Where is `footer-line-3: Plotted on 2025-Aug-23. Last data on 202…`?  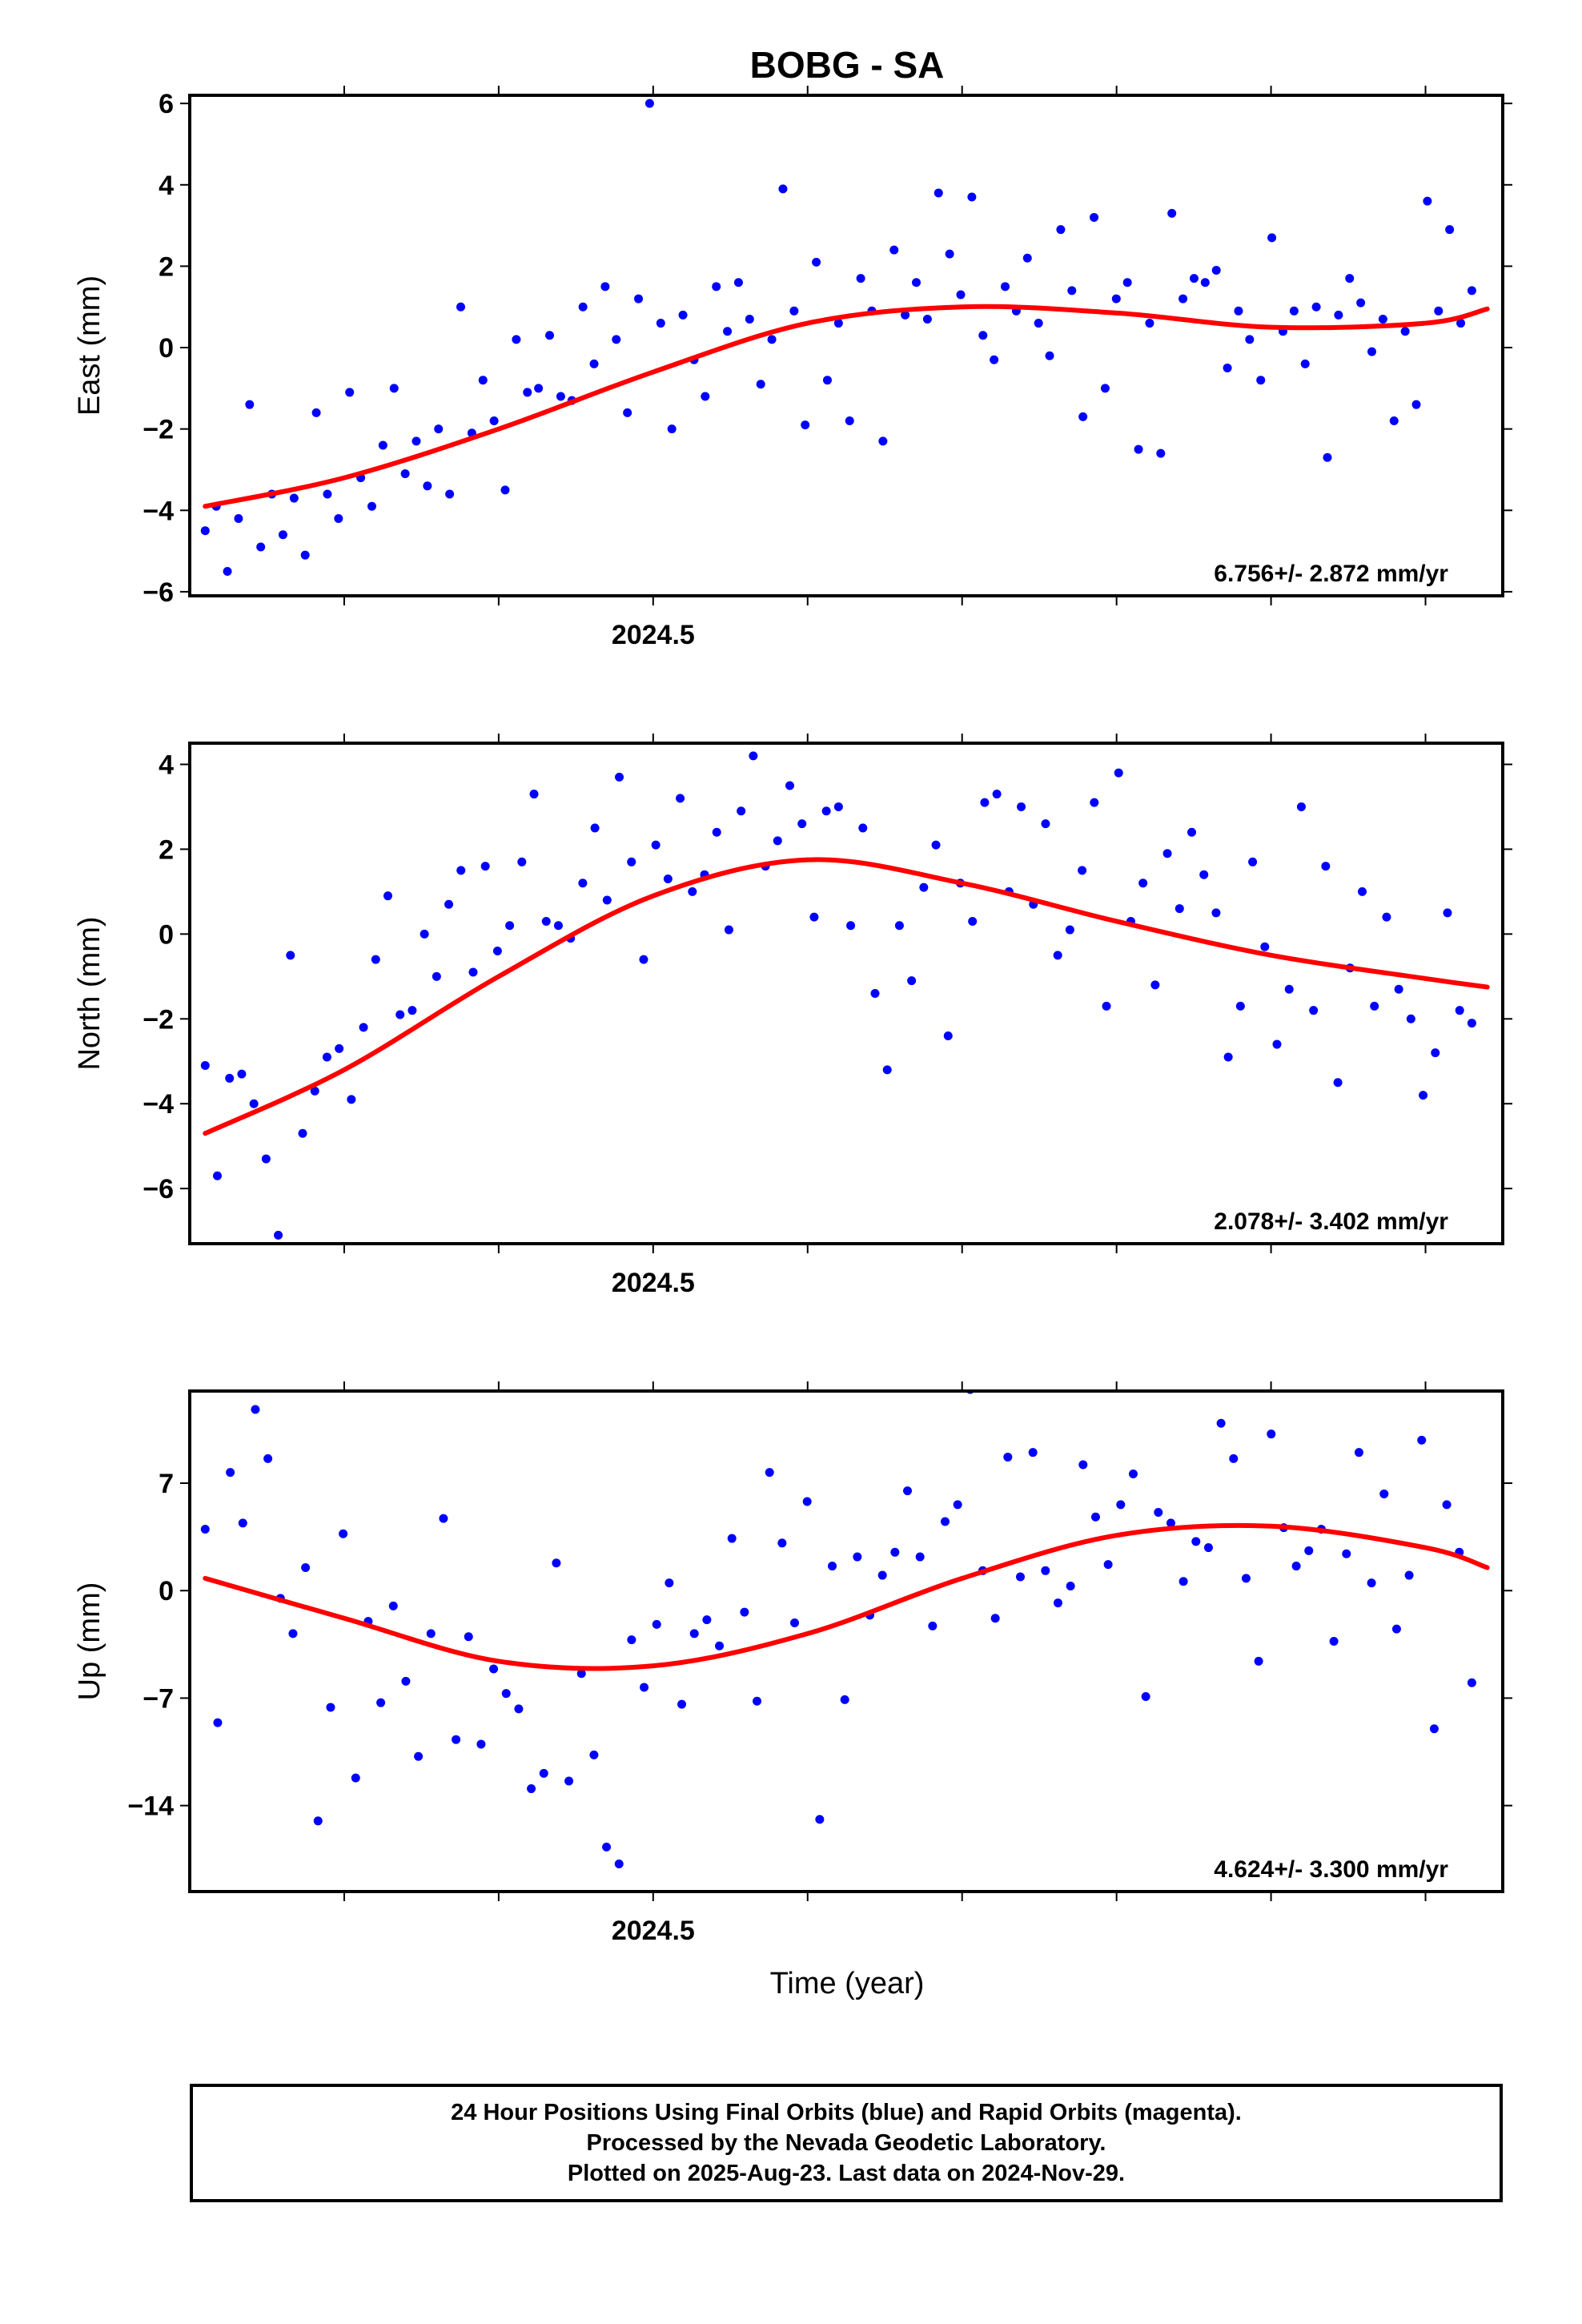 footer-line-3: Plotted on 2025-Aug-23. Last data on 202… is located at coordinates (847, 2173).